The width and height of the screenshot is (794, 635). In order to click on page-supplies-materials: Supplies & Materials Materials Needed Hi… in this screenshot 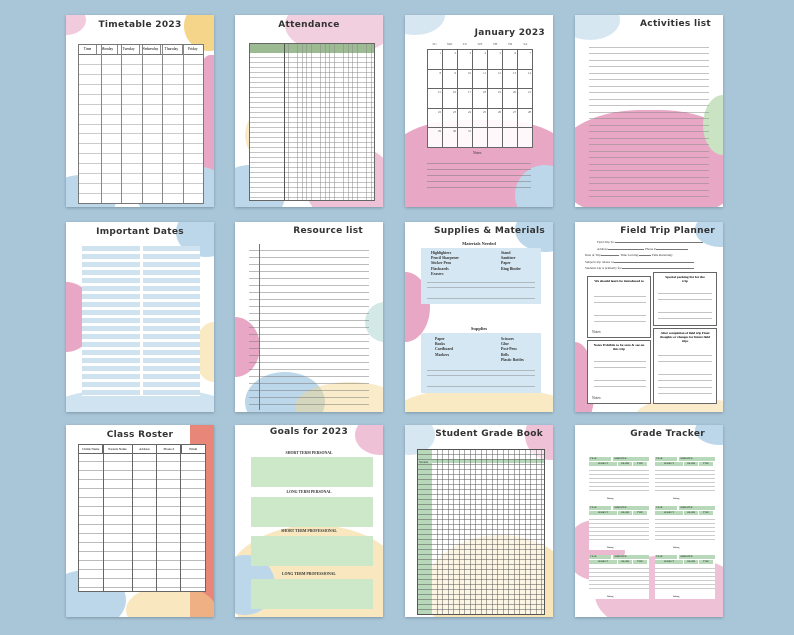, I will do `click(479, 317)`.